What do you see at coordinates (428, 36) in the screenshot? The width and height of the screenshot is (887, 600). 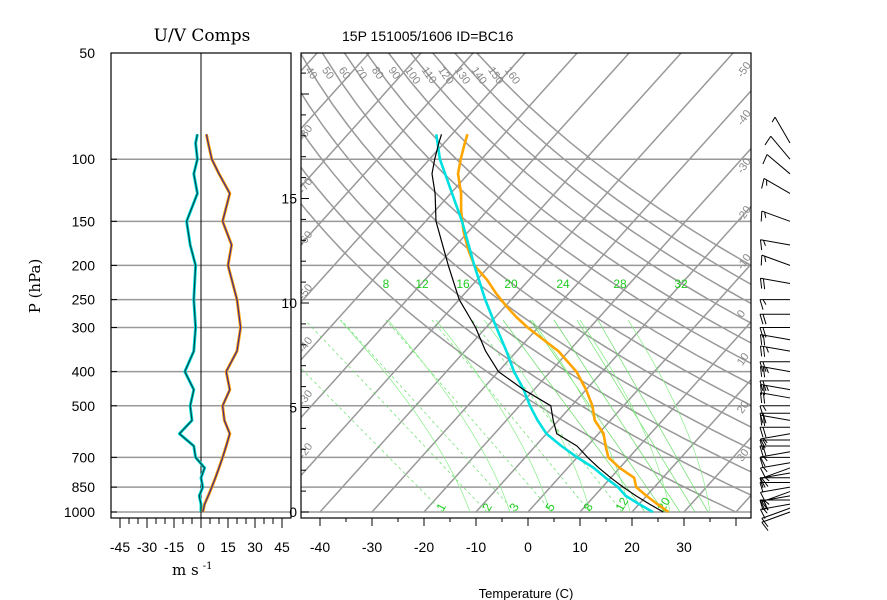 I see `skewt-title: 15P 151005/1606 ID=BC16` at bounding box center [428, 36].